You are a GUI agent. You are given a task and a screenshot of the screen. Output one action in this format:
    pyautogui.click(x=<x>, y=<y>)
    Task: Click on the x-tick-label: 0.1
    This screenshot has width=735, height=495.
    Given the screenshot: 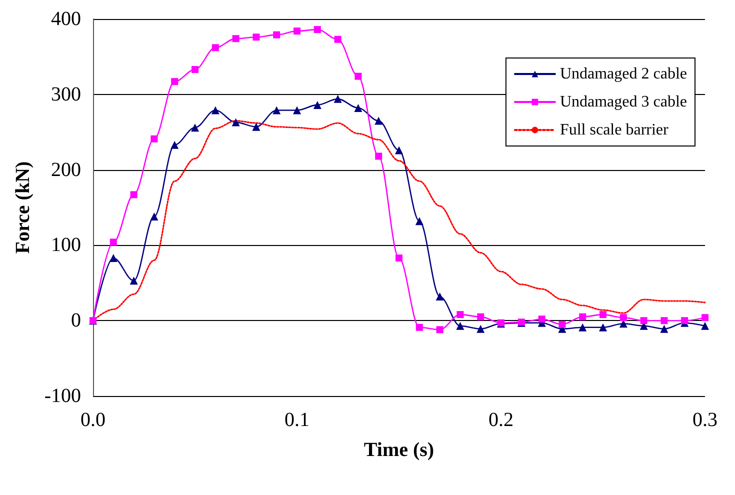 What is the action you would take?
    pyautogui.click(x=297, y=420)
    